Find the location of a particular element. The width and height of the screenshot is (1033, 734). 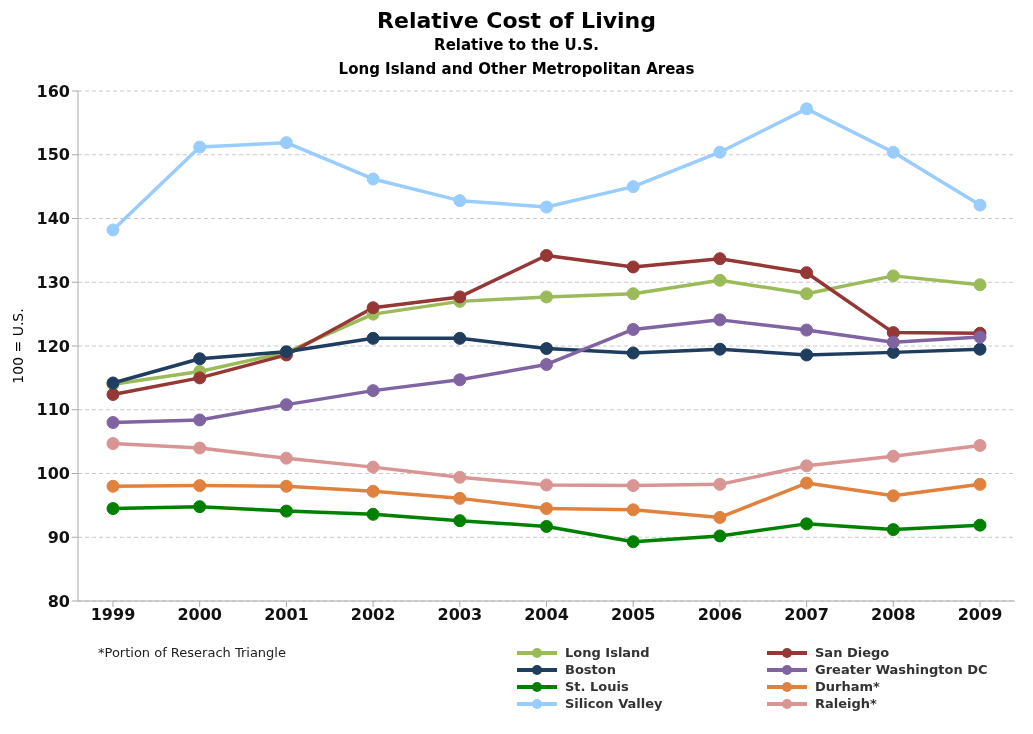

x-tick-label: 2005 is located at coordinates (633, 615).